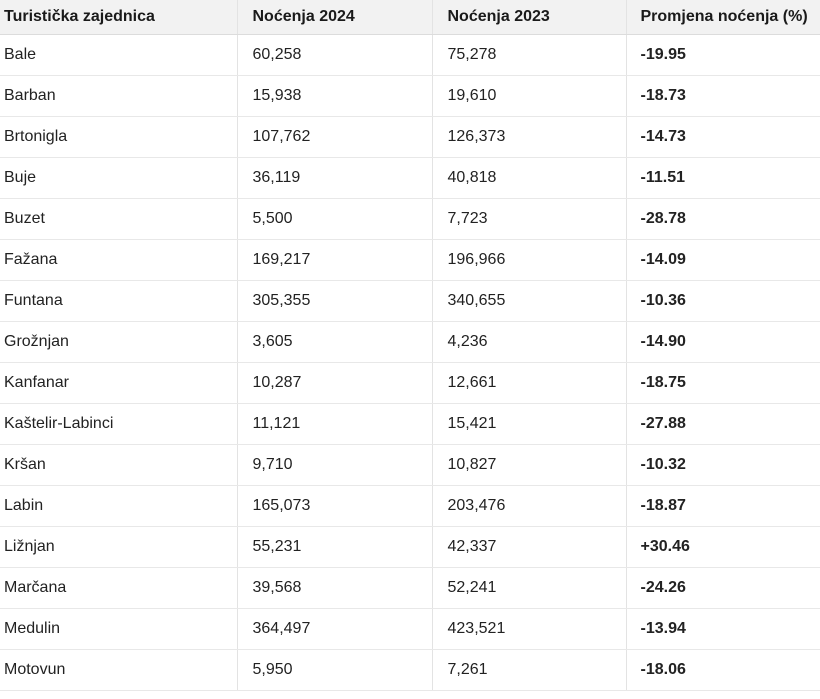 The image size is (820, 699). Describe the element at coordinates (335, 137) in the screenshot. I see `cell-nights-2024: 107,762` at that location.